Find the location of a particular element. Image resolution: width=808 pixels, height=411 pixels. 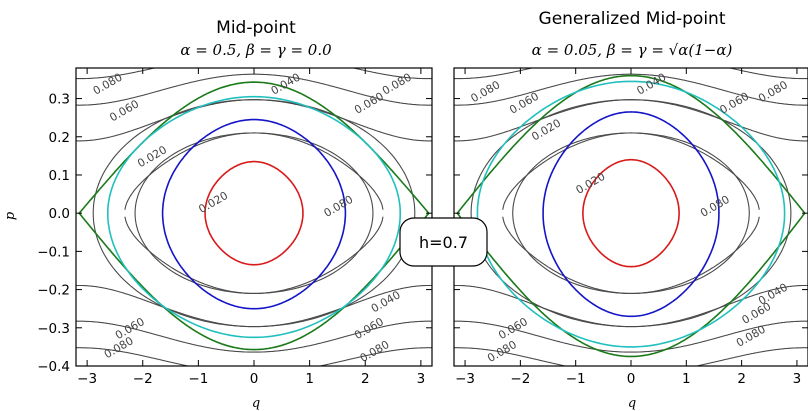

y-axis-label: p is located at coordinates (10, 215).